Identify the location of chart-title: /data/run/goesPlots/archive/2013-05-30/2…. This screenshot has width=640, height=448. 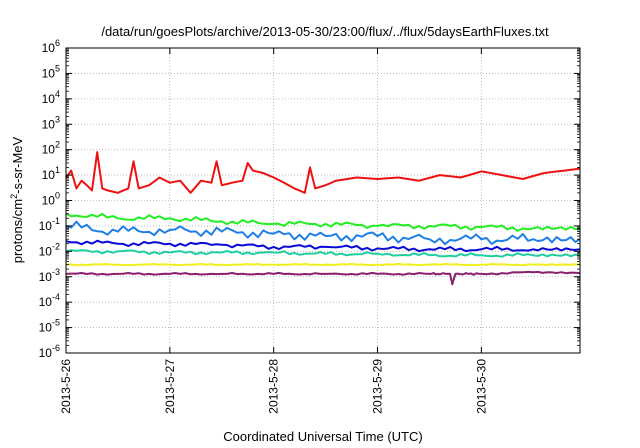
(325, 31).